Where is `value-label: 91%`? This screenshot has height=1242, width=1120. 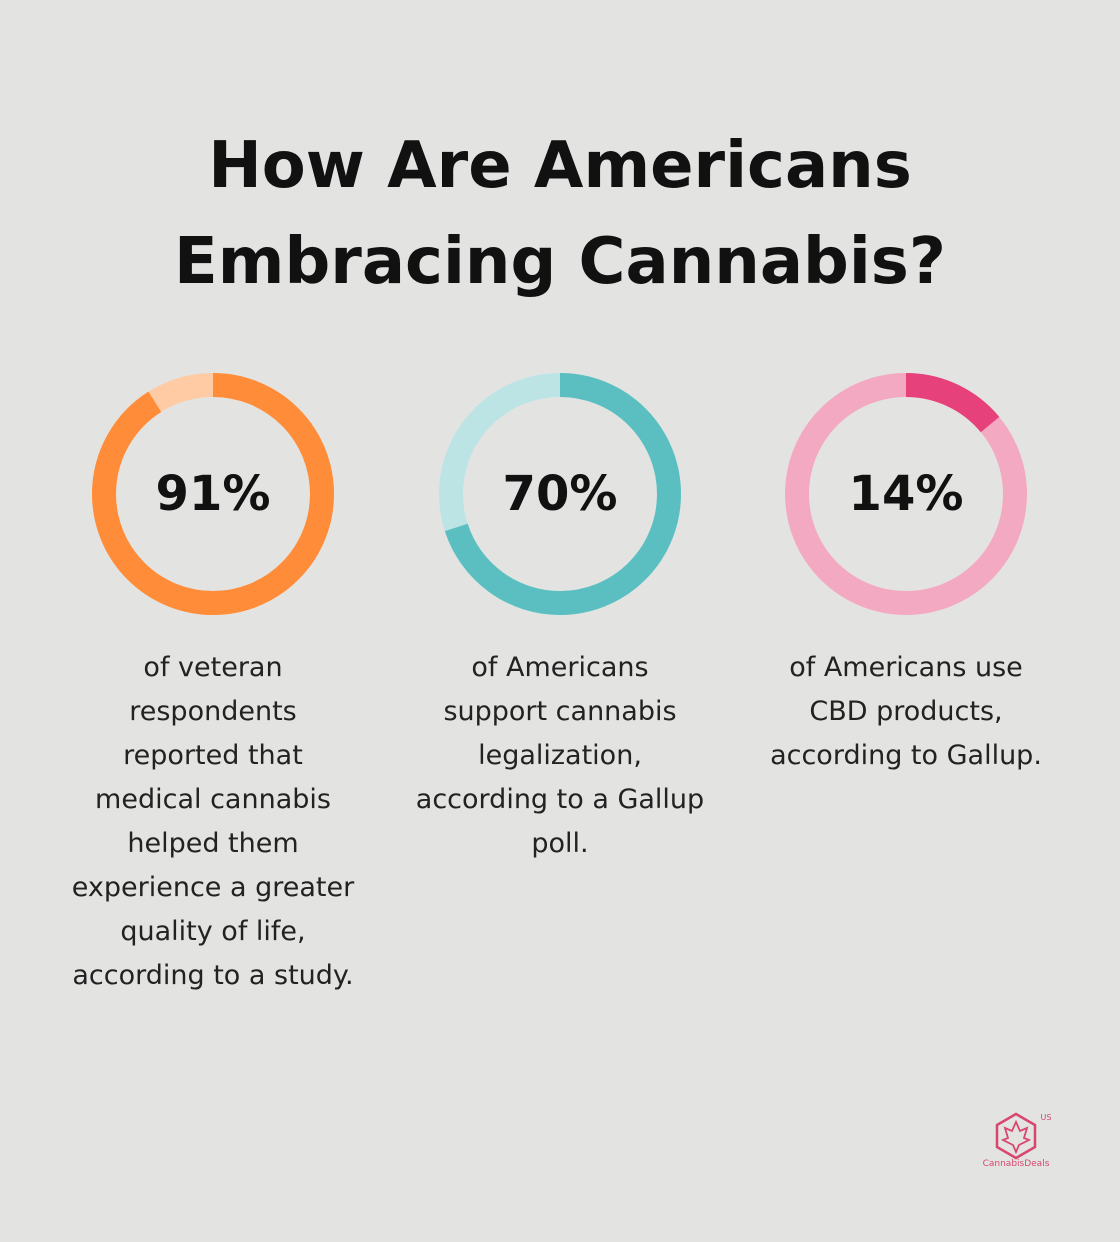
value-label: 91% is located at coordinates (213, 494).